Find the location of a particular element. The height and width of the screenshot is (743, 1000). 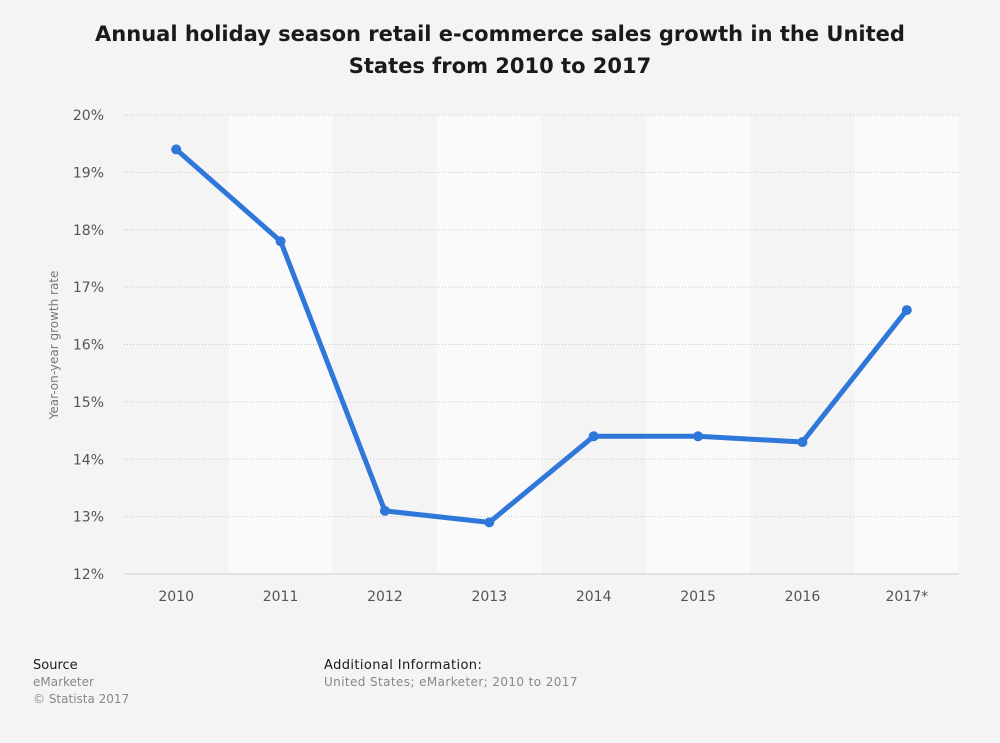

x-tick-label: 2013 is located at coordinates (489, 597).